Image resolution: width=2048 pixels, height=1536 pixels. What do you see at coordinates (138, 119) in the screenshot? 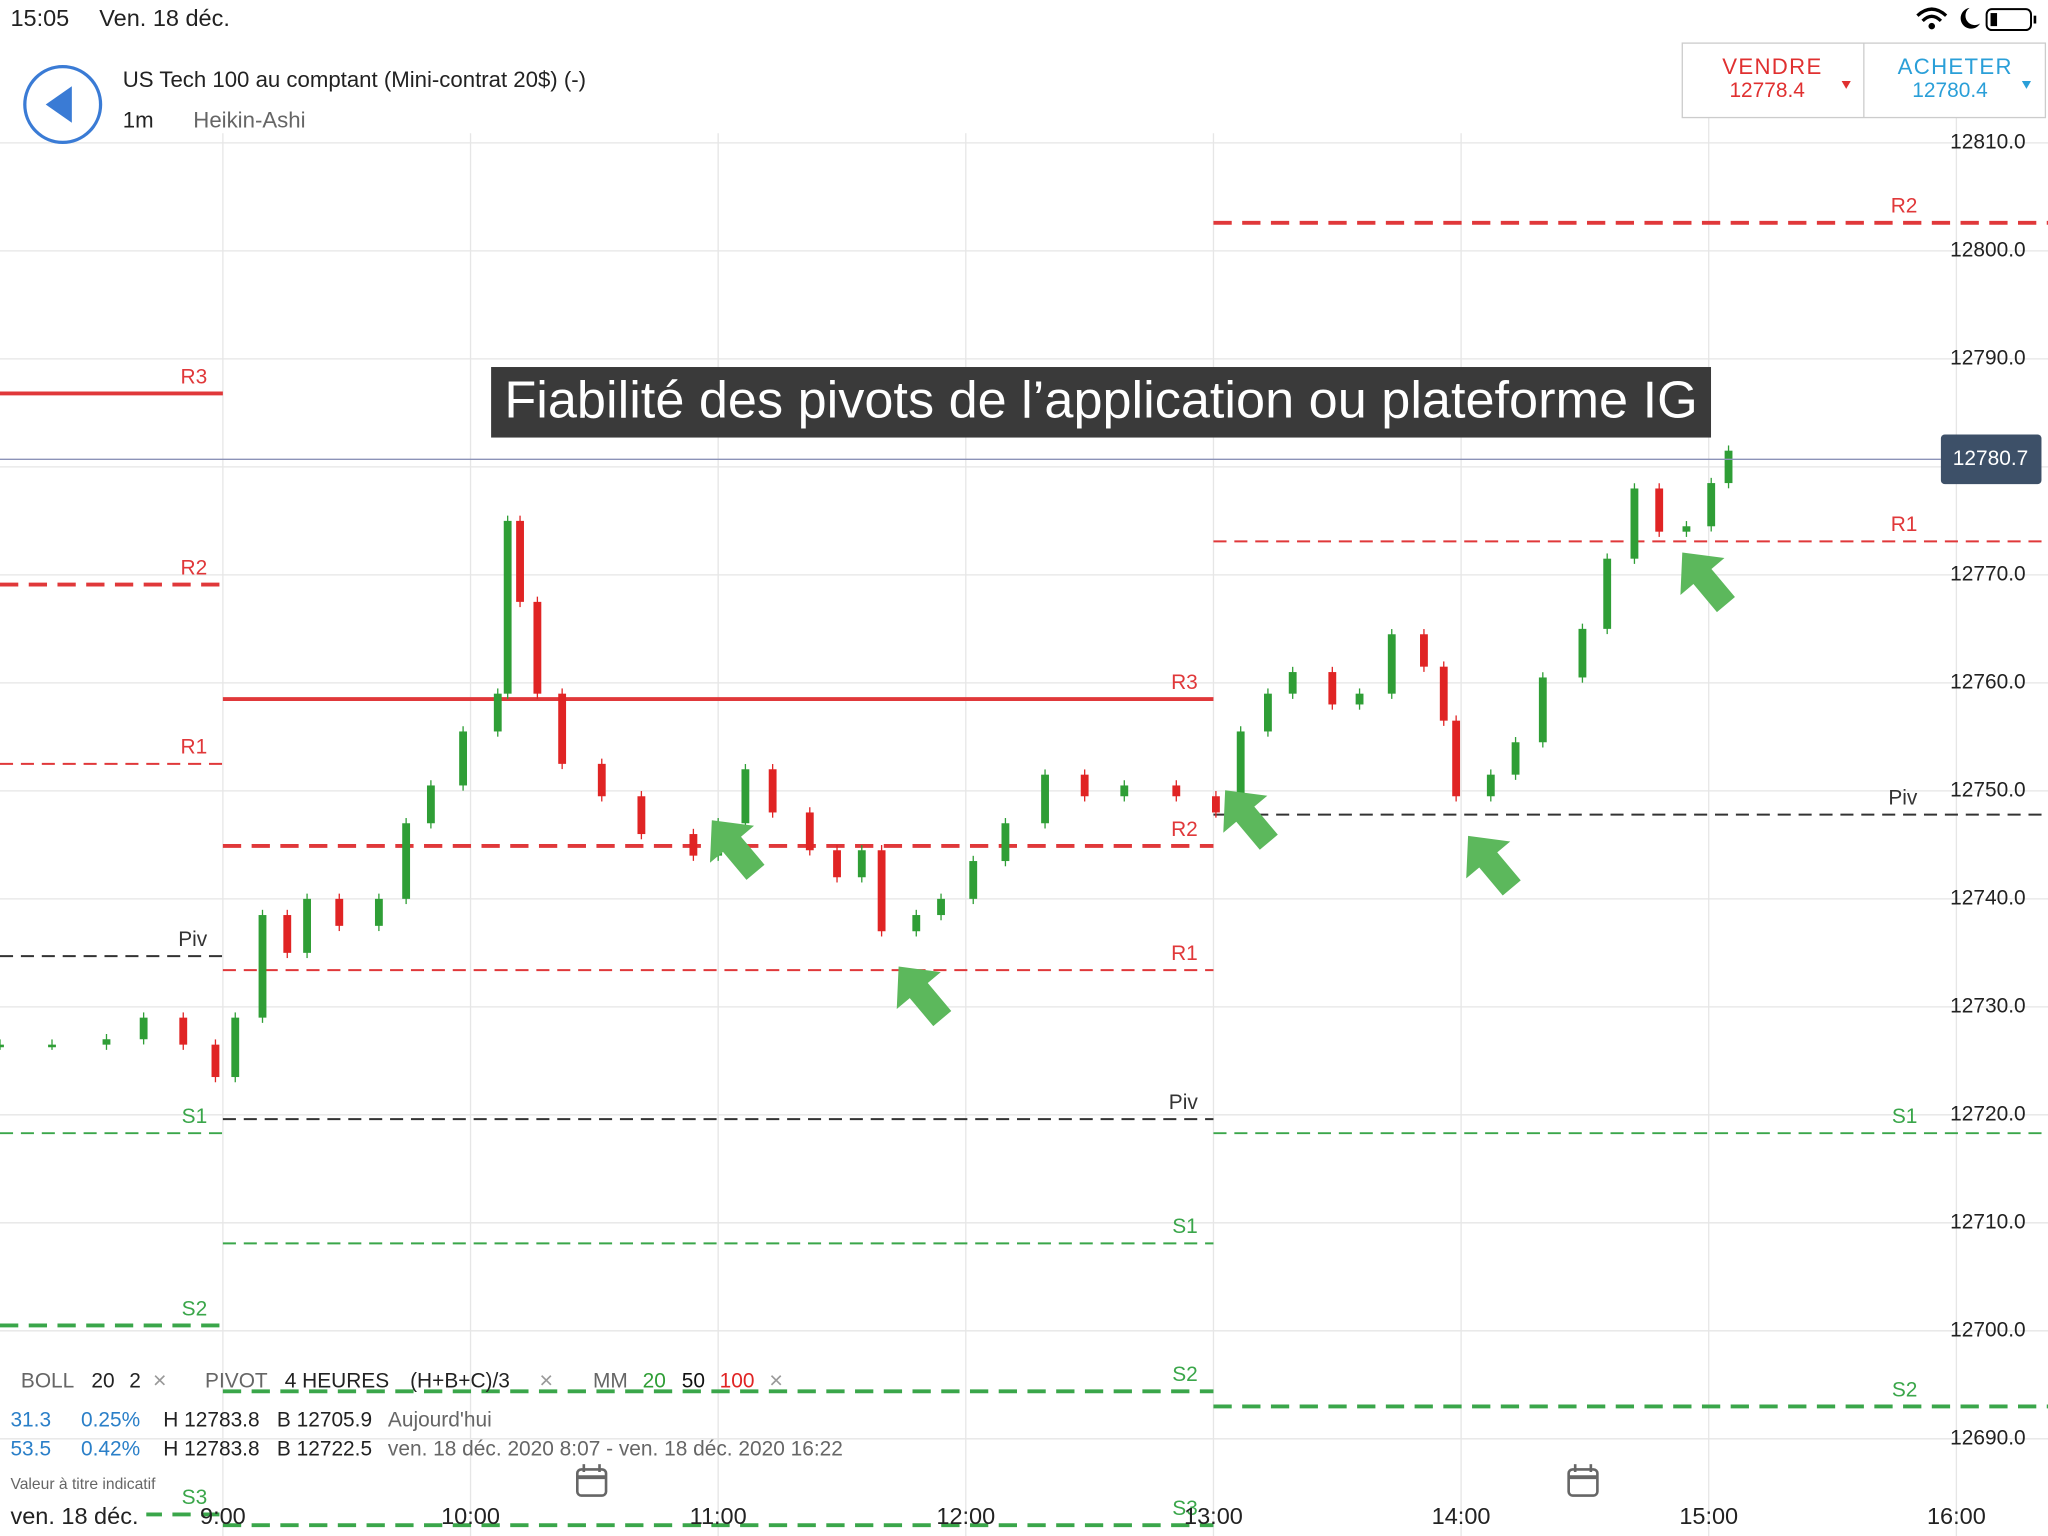
I see `interval: 1m` at bounding box center [138, 119].